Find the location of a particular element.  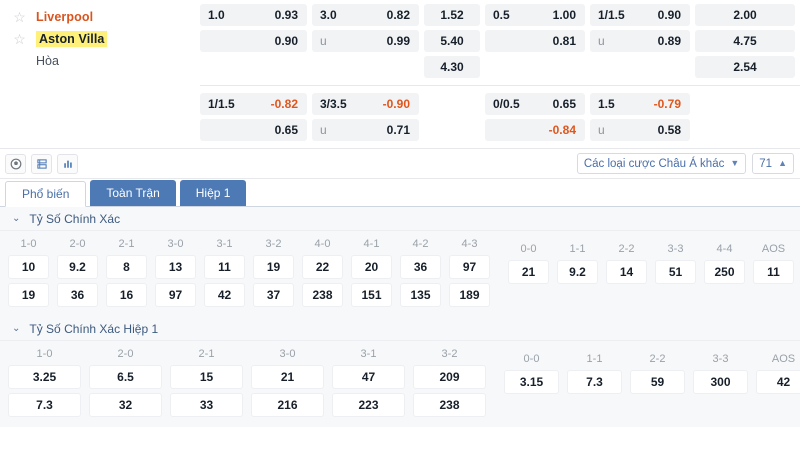

score-odds-cell: 14 is located at coordinates (626, 272).